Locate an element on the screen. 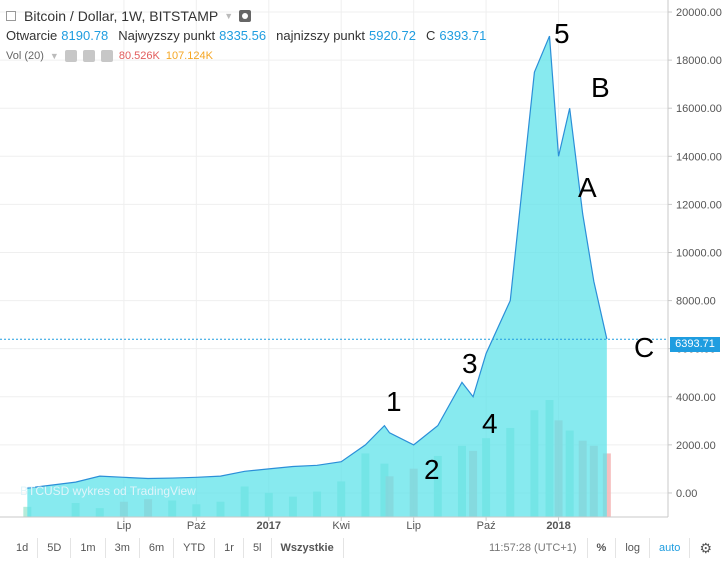 The width and height of the screenshot is (726, 570). range-5y-button: 5l is located at coordinates (258, 548).